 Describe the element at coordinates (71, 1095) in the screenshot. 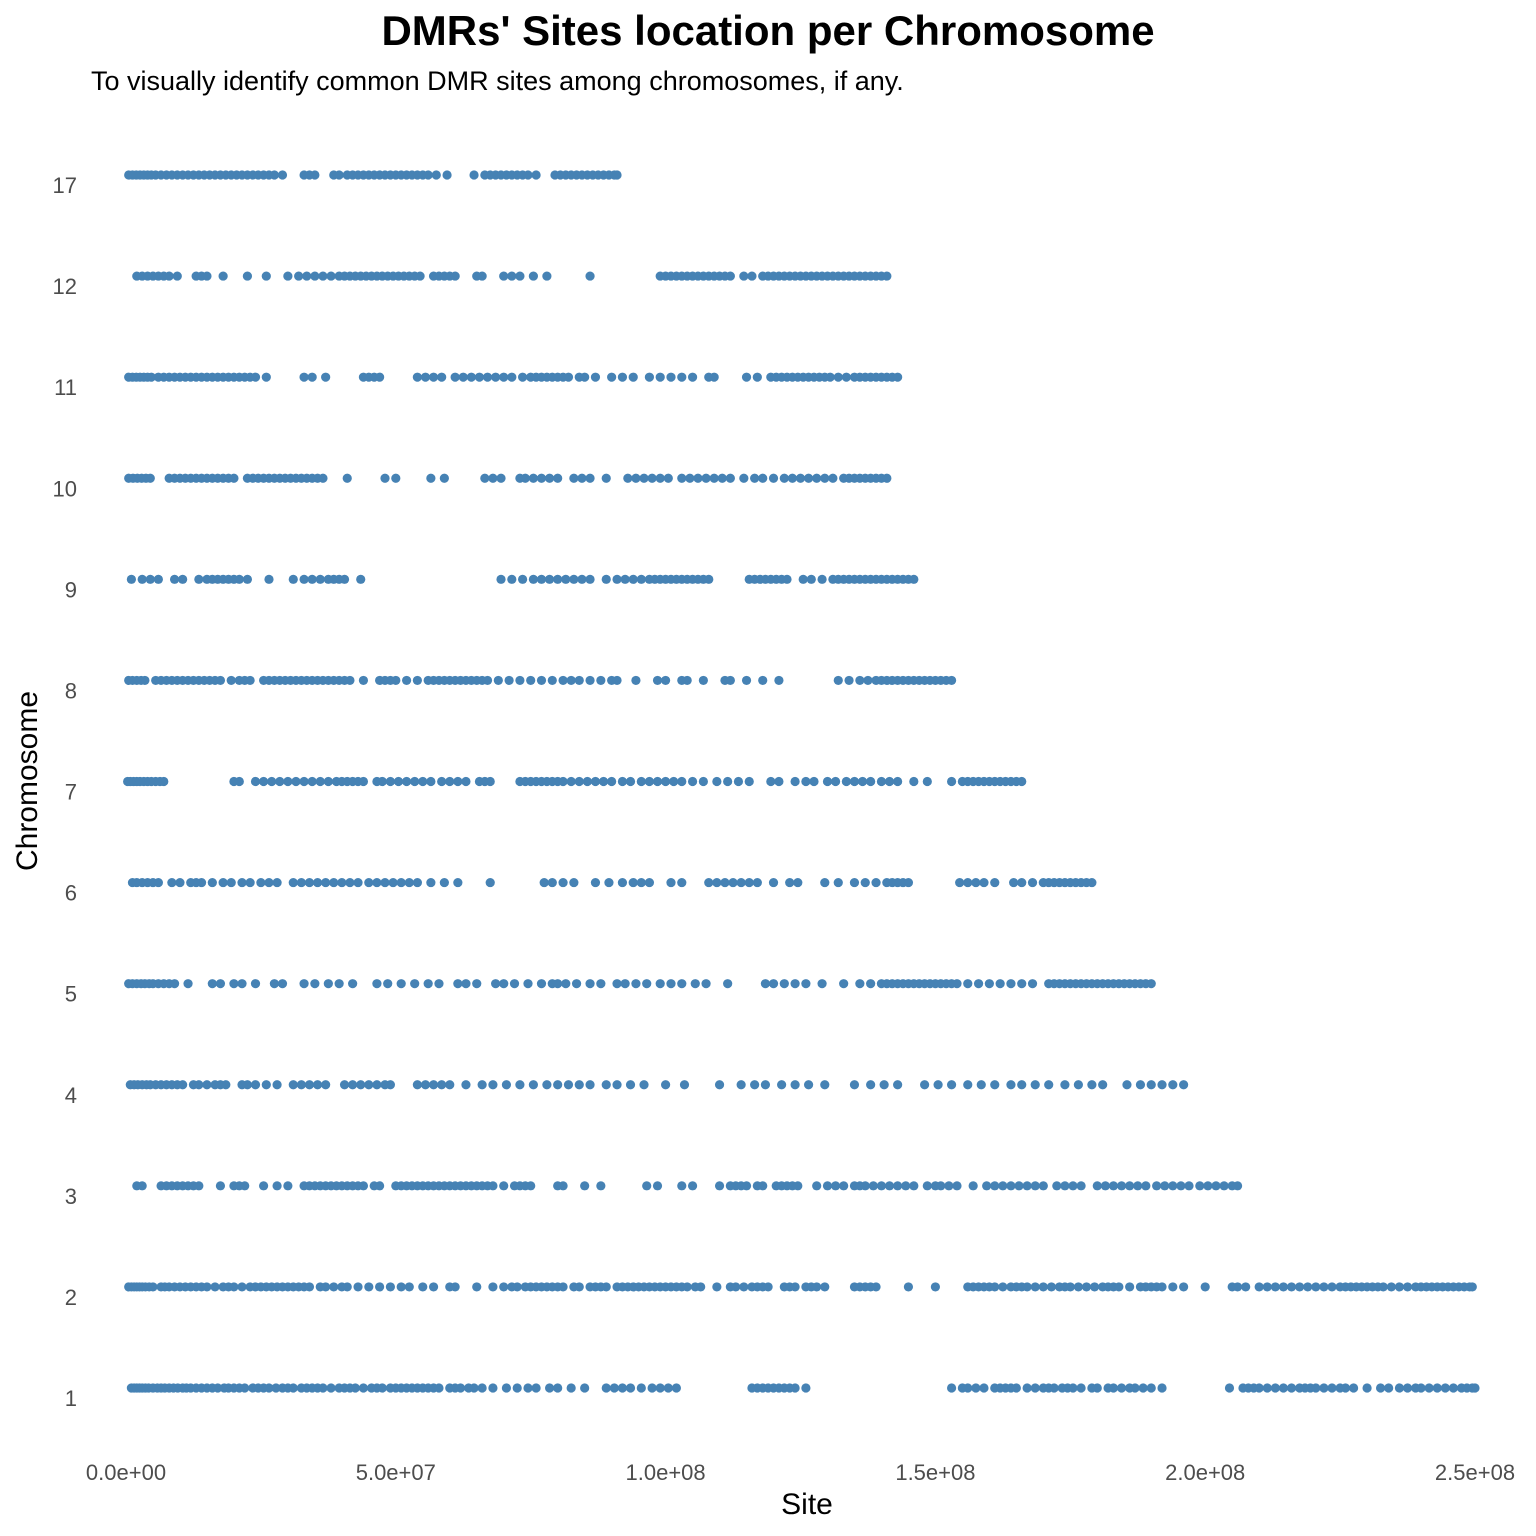

I see `y-tick-label: 4` at that location.